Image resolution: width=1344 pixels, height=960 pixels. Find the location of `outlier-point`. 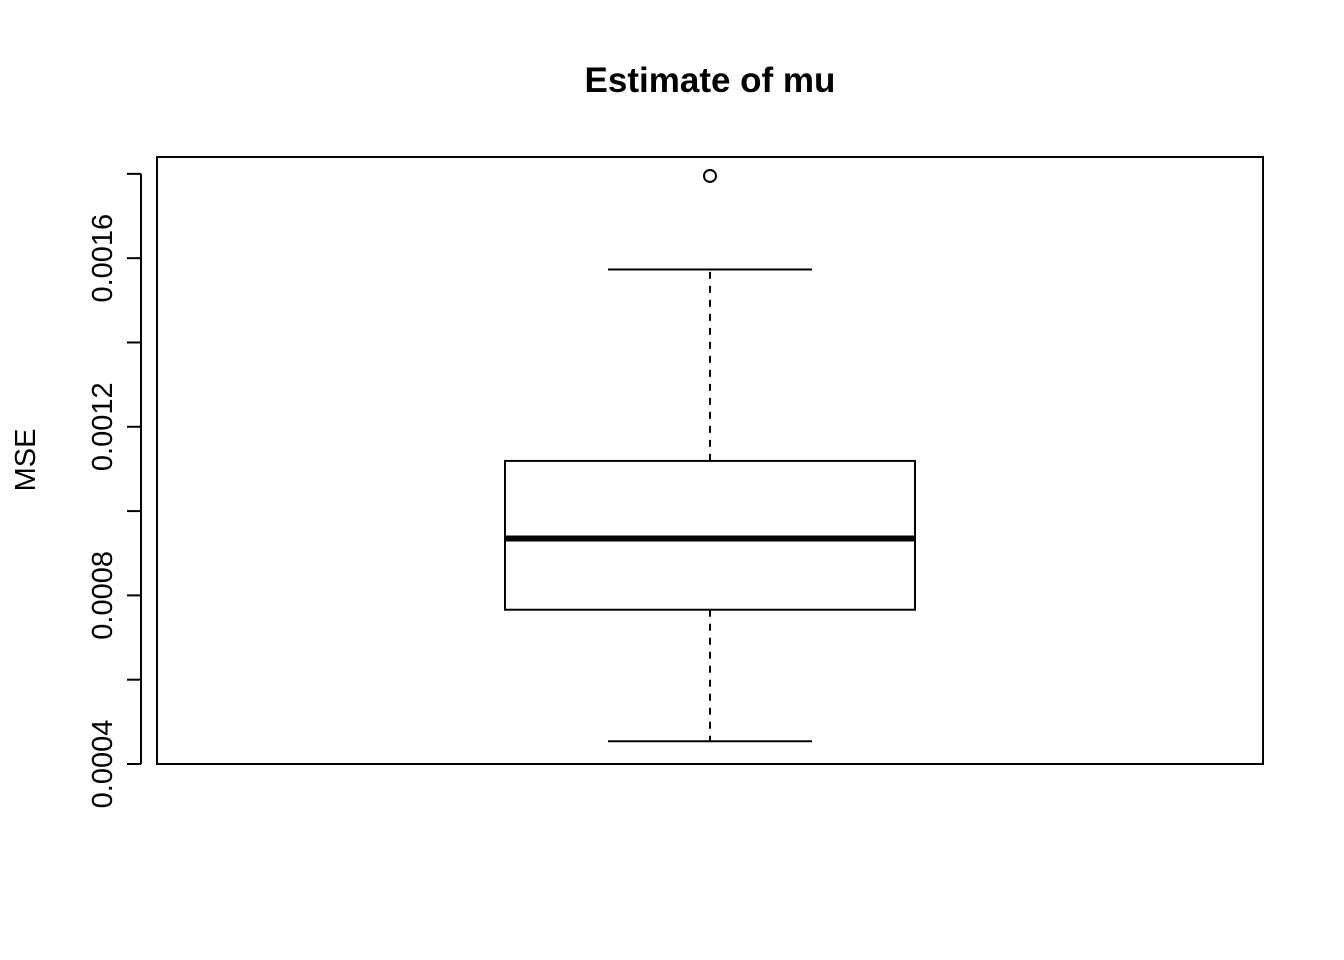

outlier-point is located at coordinates (710, 175).